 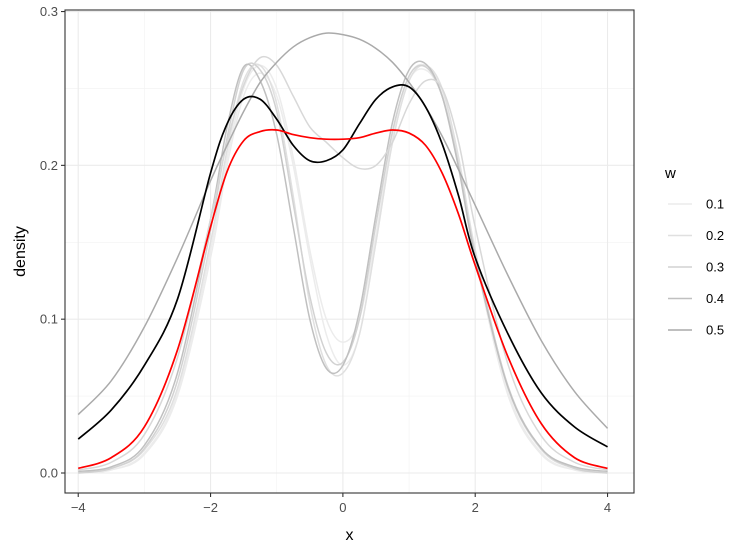 I want to click on x-tick-label: 0, so click(x=342, y=507).